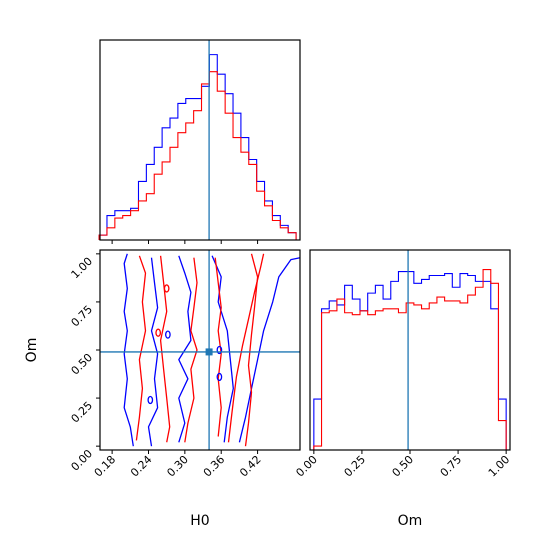 The width and height of the screenshot is (550, 550). Describe the element at coordinates (199, 521) in the screenshot. I see `x-axis-label-h0: H0` at that location.